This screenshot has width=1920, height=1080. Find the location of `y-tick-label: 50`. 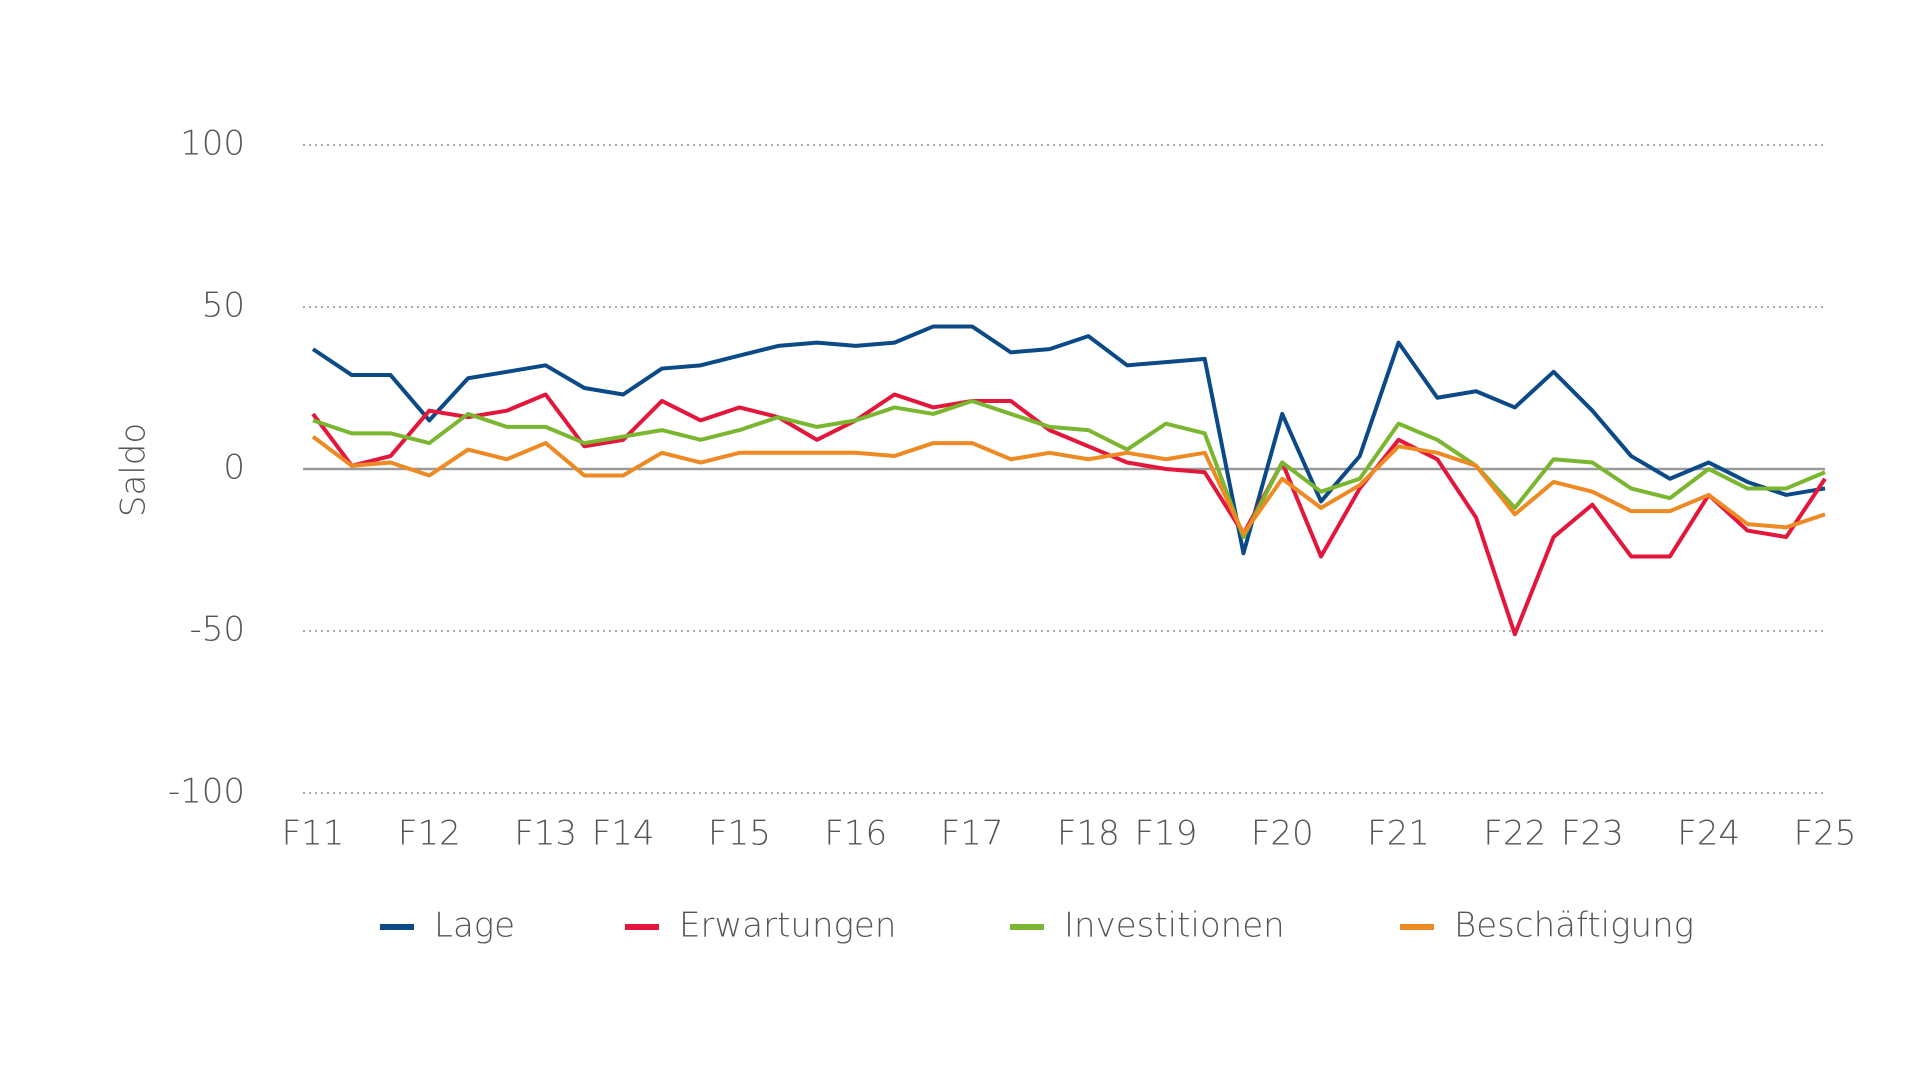

y-tick-label: 50 is located at coordinates (223, 306).